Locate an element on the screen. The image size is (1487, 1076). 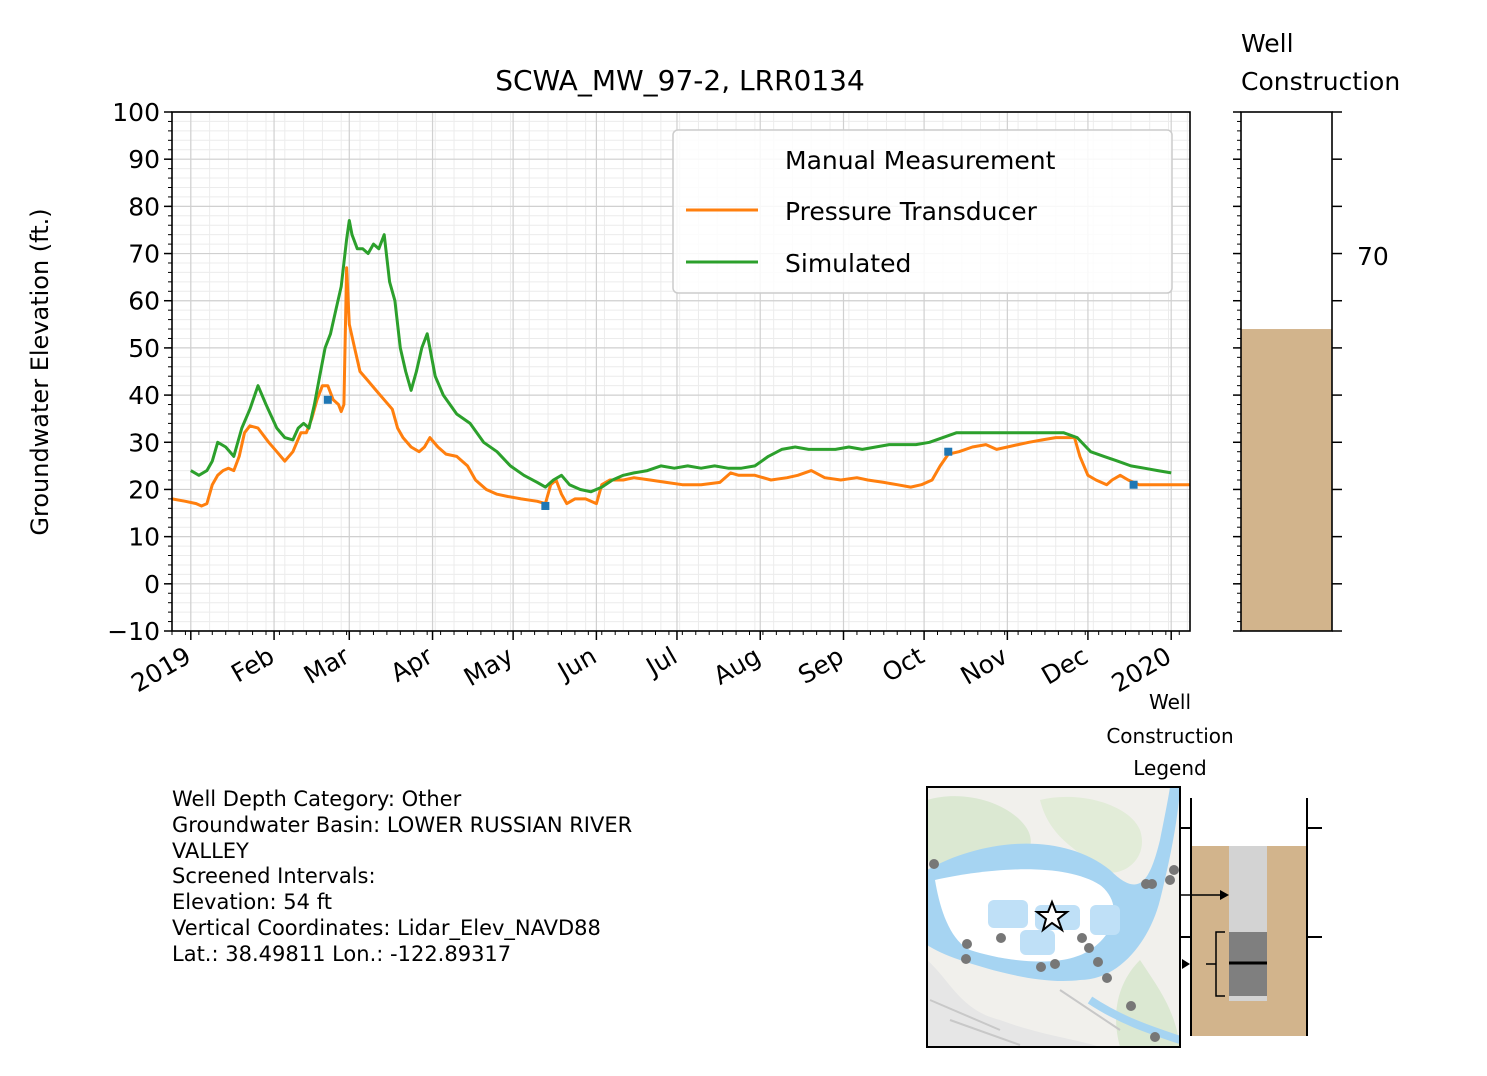
legend-box is located at coordinates (922, 211).